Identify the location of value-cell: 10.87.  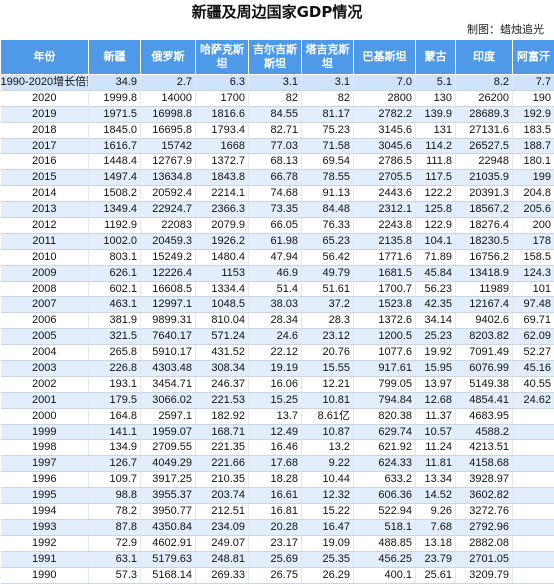
(328, 432).